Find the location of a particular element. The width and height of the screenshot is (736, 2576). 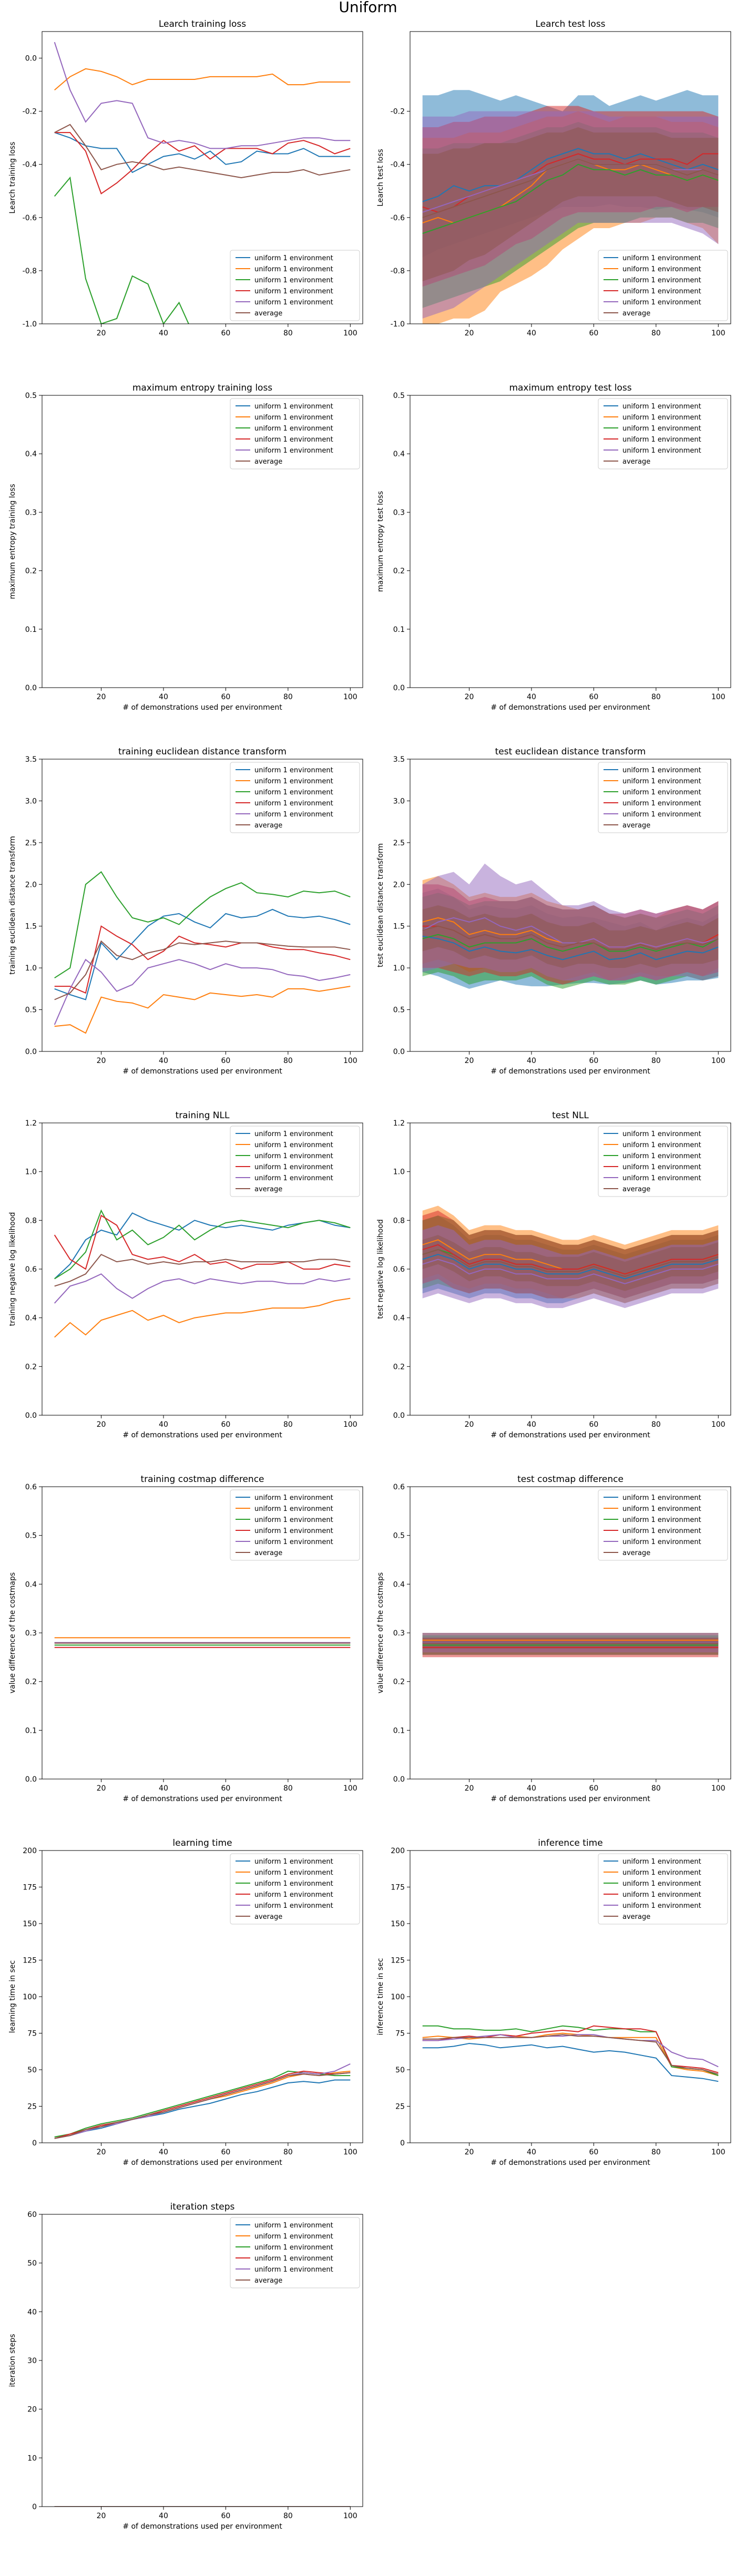

y-tick-label: 3.0 is located at coordinates (399, 801).